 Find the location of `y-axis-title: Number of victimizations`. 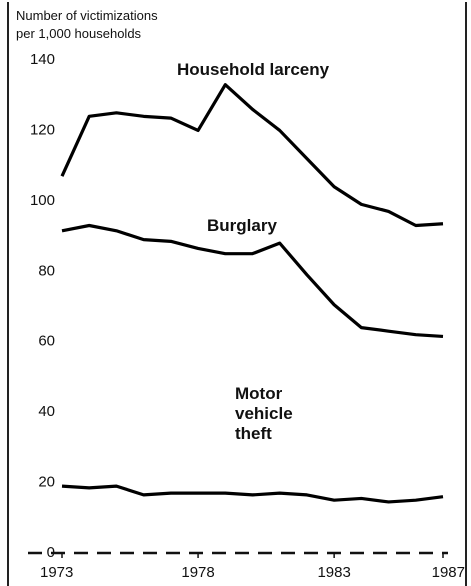

y-axis-title: Number of victimizations is located at coordinates (87, 15).